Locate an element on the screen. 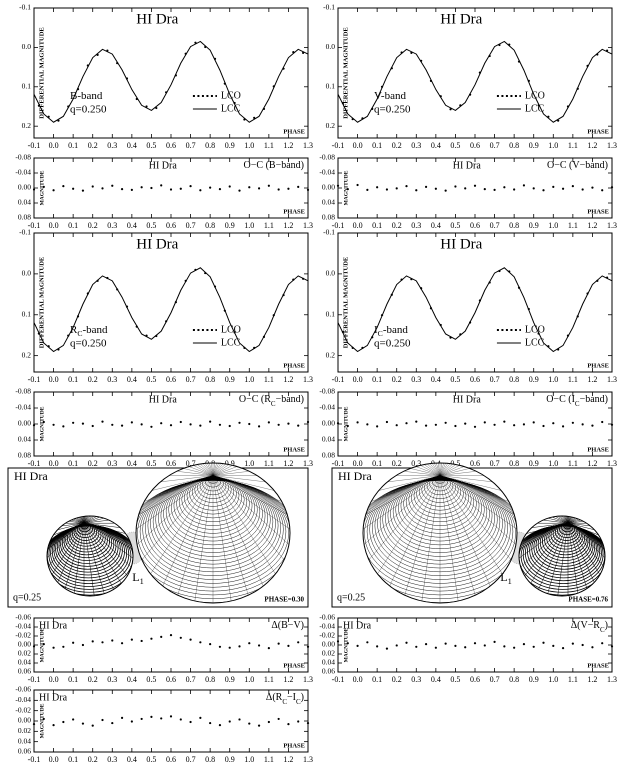 The width and height of the screenshot is (625, 770). legend-label: LCO is located at coordinates (535, 329).